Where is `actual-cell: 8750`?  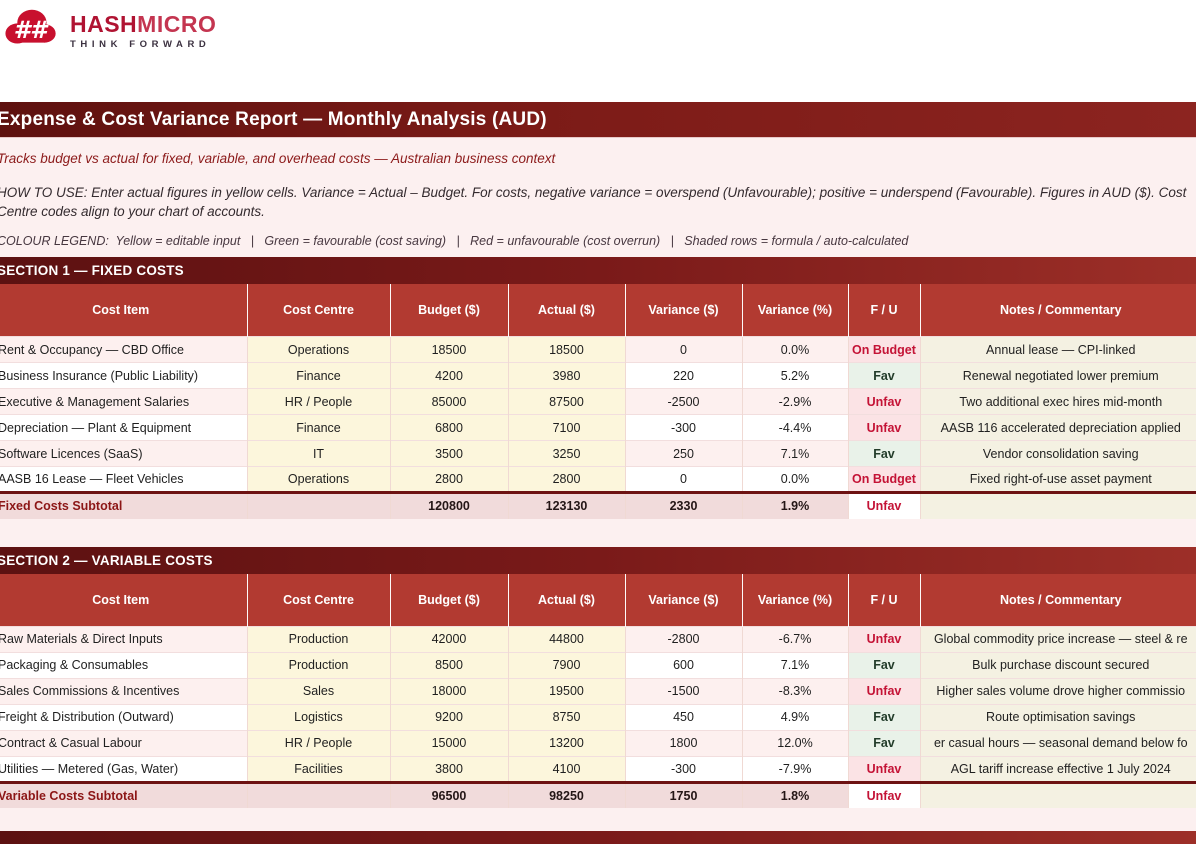
actual-cell: 8750 is located at coordinates (566, 716).